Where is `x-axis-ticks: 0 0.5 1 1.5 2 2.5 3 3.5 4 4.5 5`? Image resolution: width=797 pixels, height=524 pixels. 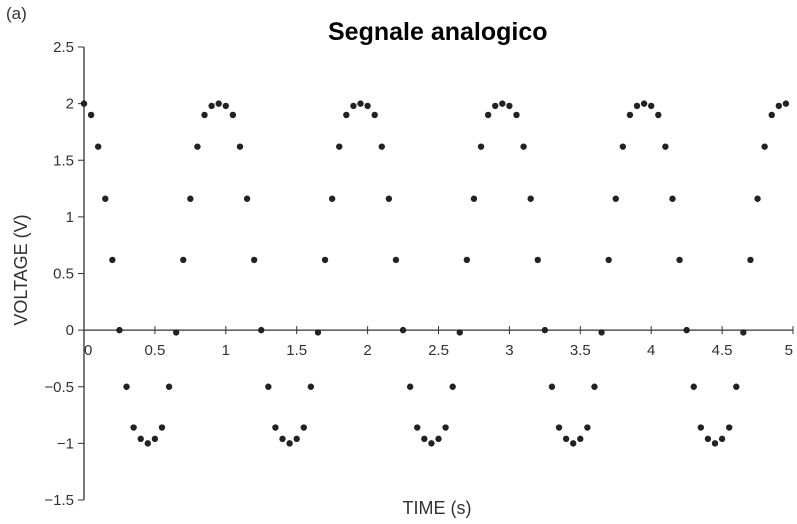
x-axis-ticks: 0 0.5 1 1.5 2 2.5 3 3.5 4 4.5 5 is located at coordinates (438, 342).